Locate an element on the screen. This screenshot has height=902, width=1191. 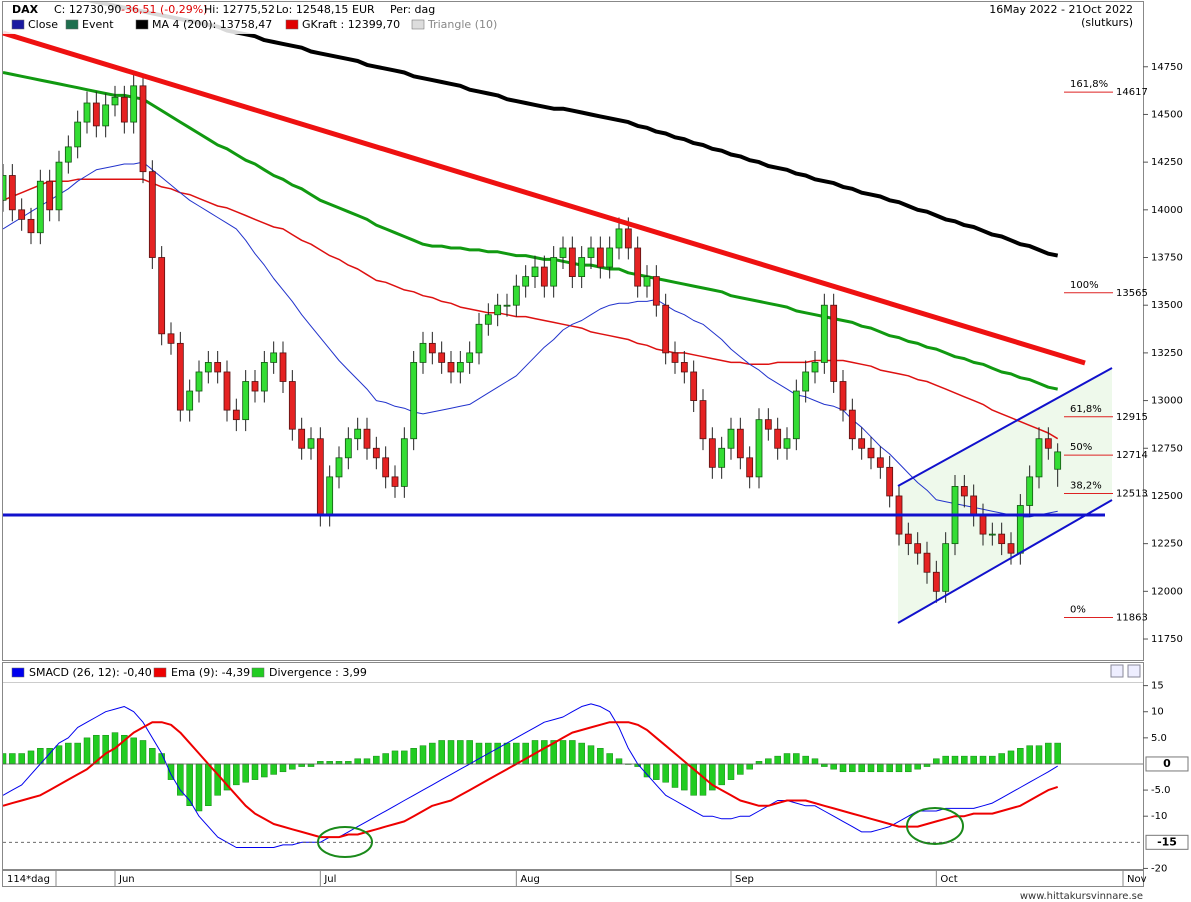
y-tick-label: 12250 is located at coordinates (1167, 544).